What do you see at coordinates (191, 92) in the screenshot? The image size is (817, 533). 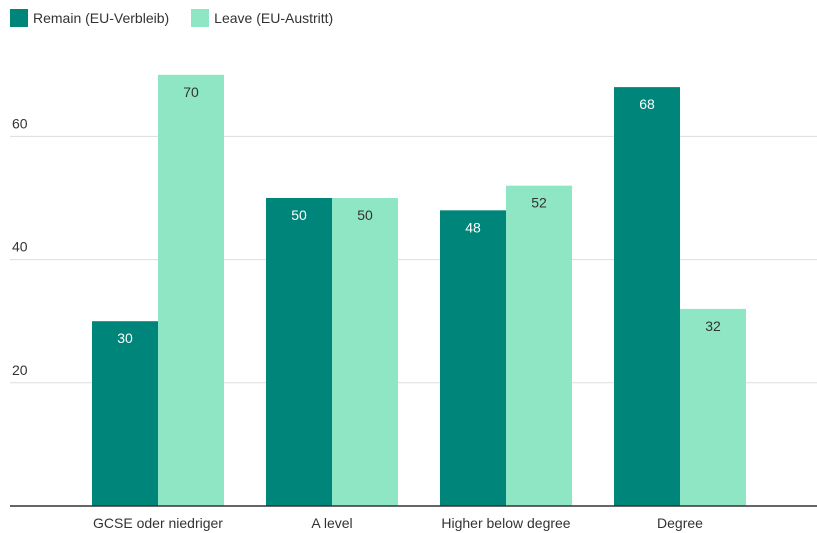 I see `data-label-leave-0: 70` at bounding box center [191, 92].